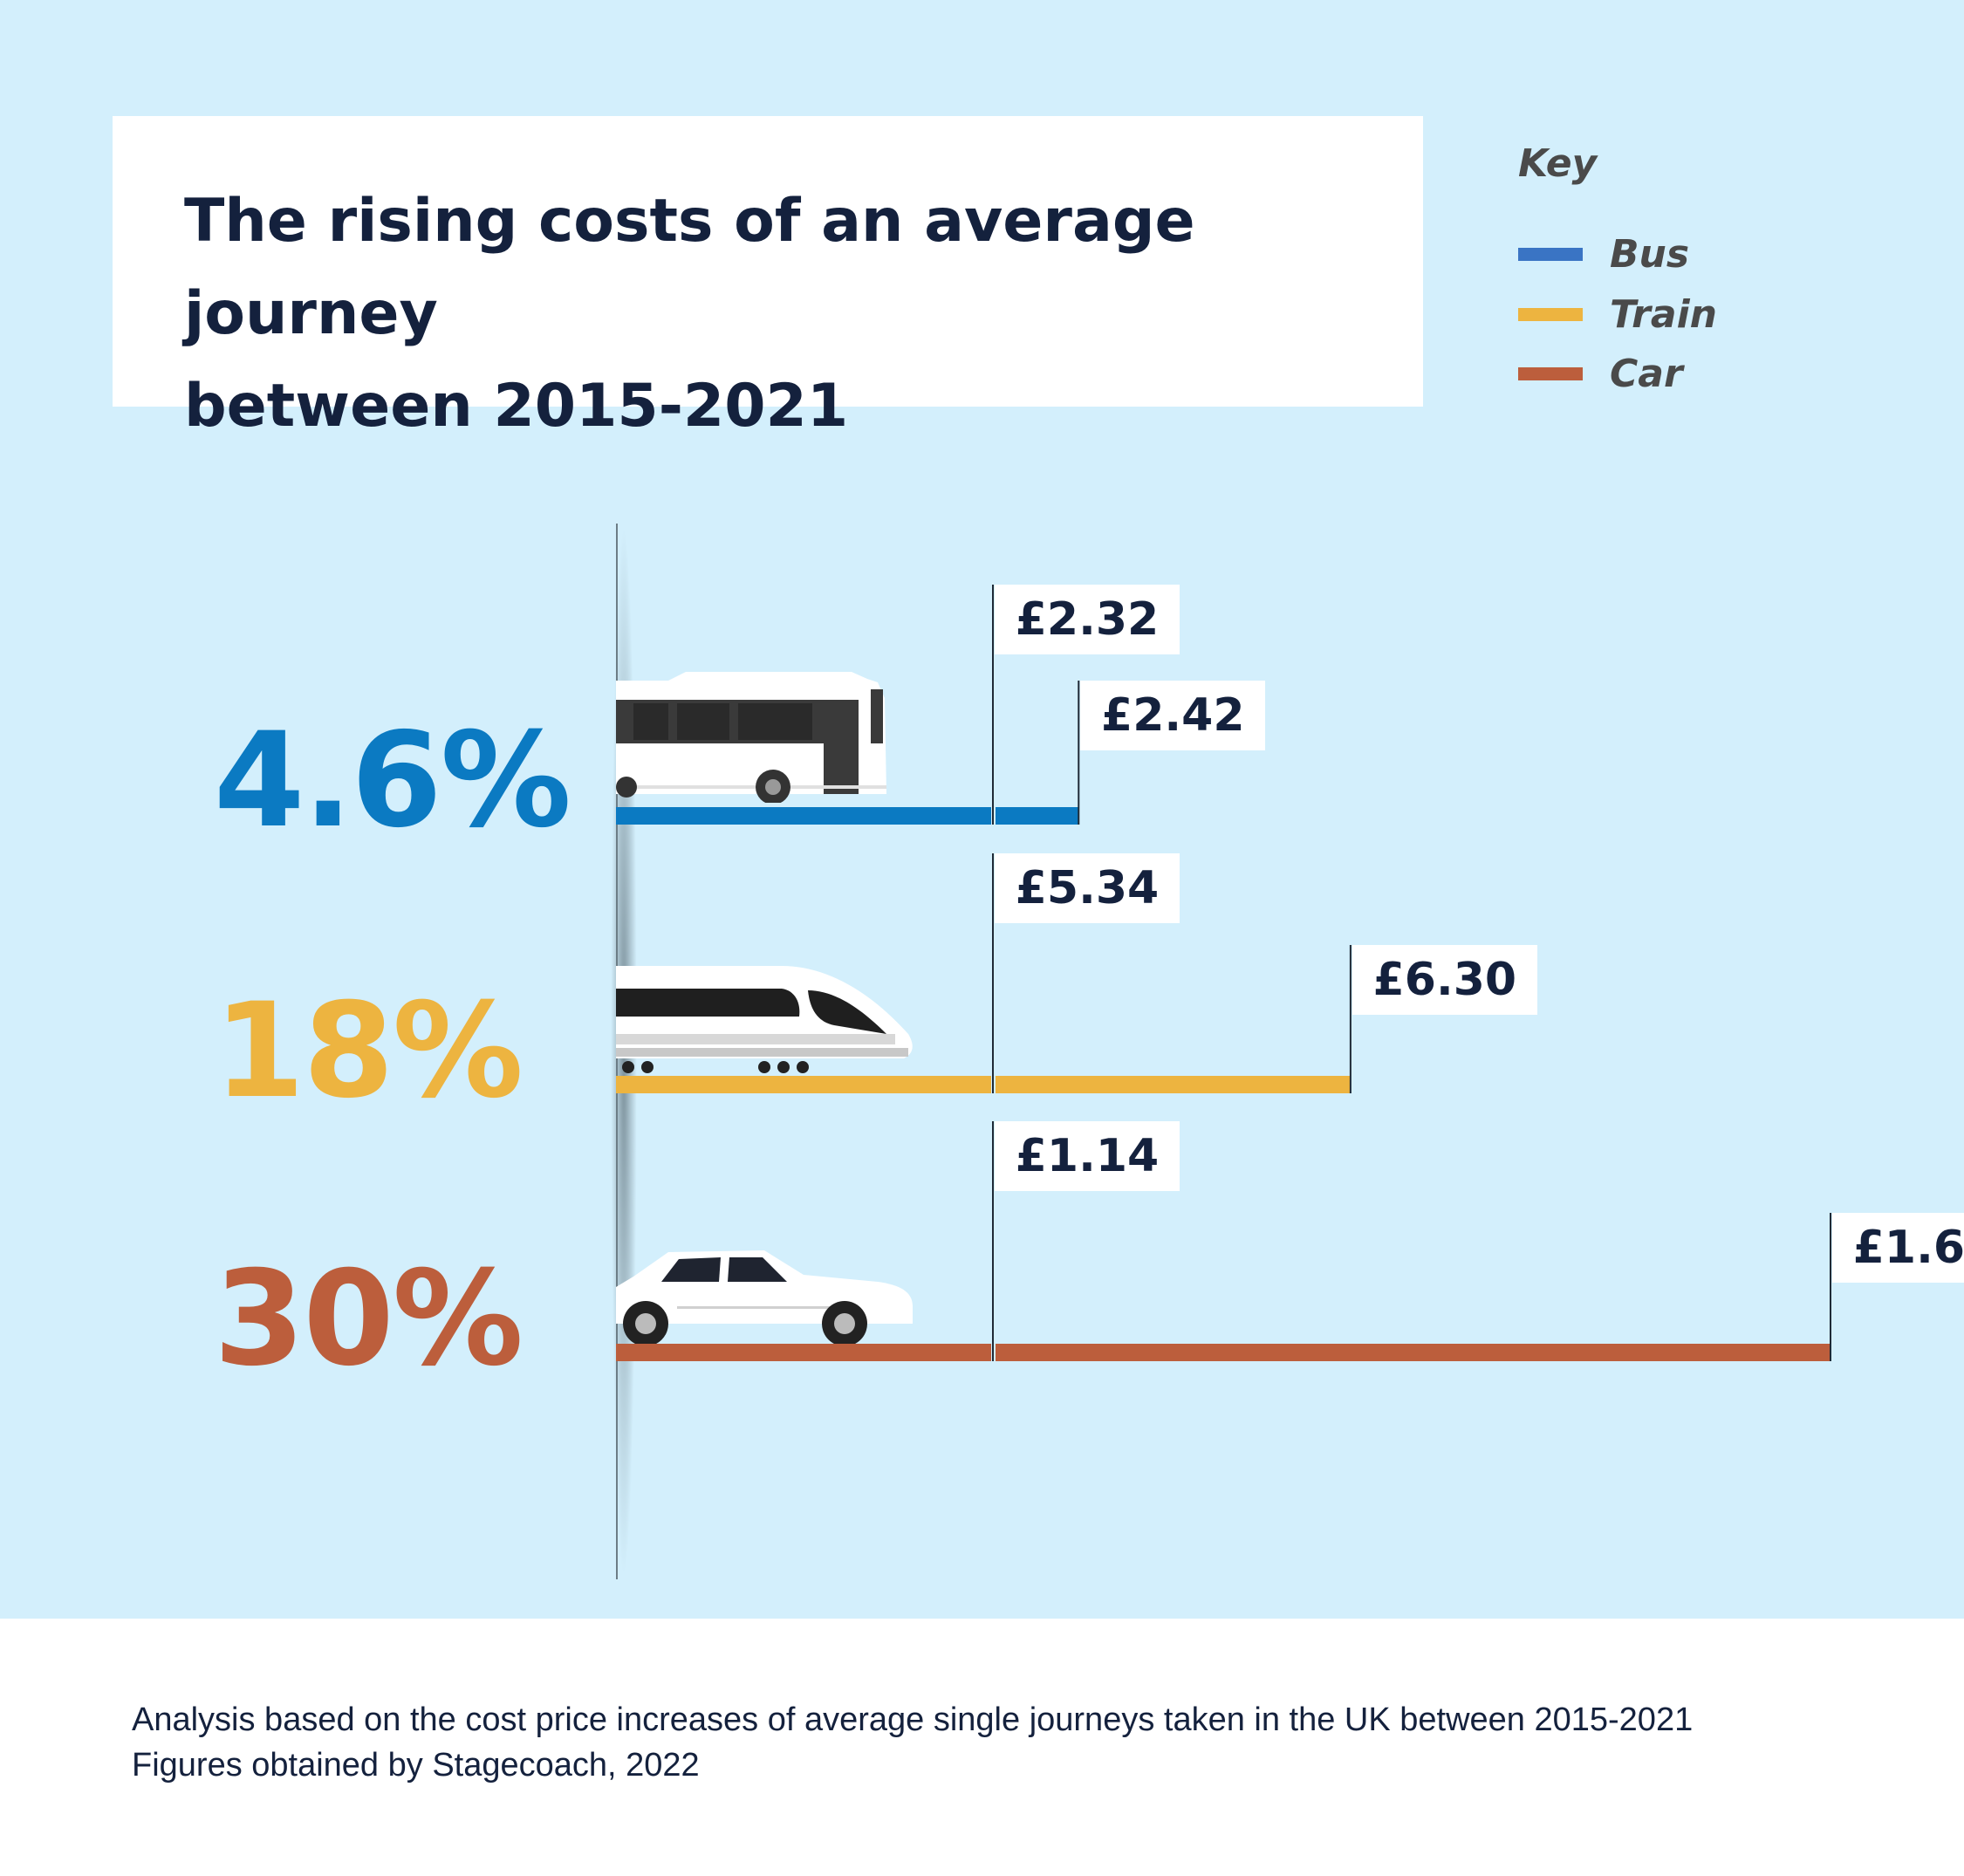 Image resolution: width=1964 pixels, height=1876 pixels. I want to click on legend-item-car: Car, so click(1702, 374).